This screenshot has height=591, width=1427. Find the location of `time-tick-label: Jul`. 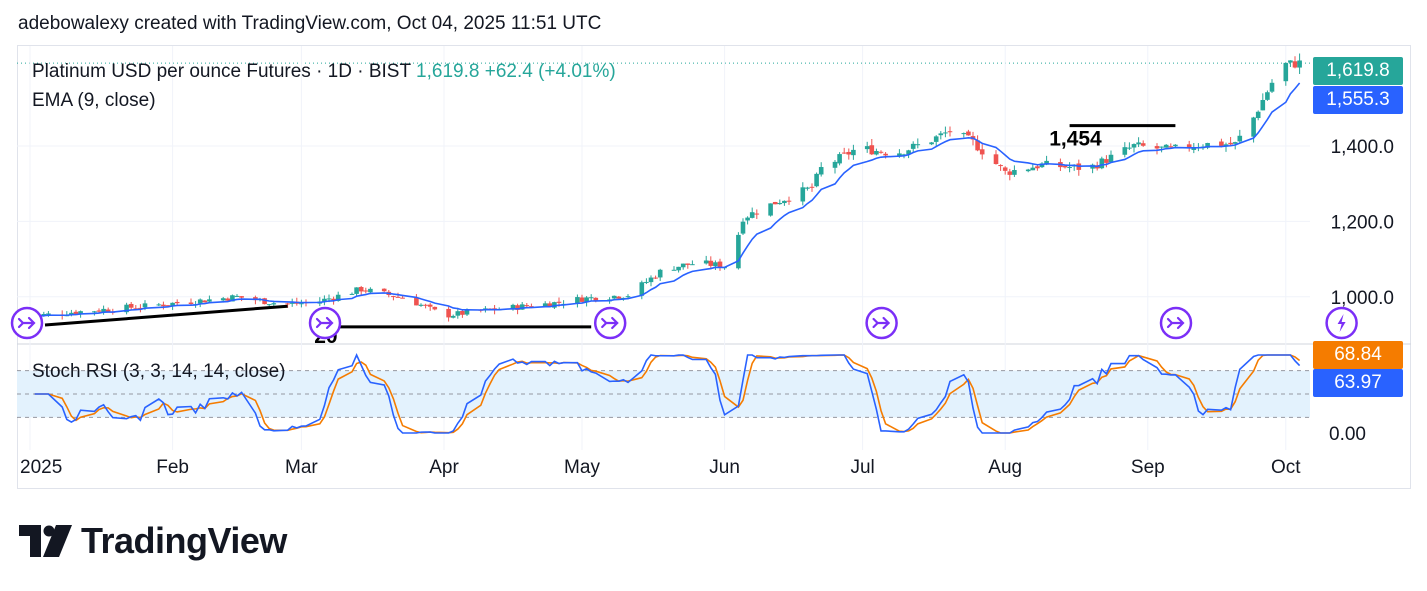

time-tick-label: Jul is located at coordinates (862, 467).